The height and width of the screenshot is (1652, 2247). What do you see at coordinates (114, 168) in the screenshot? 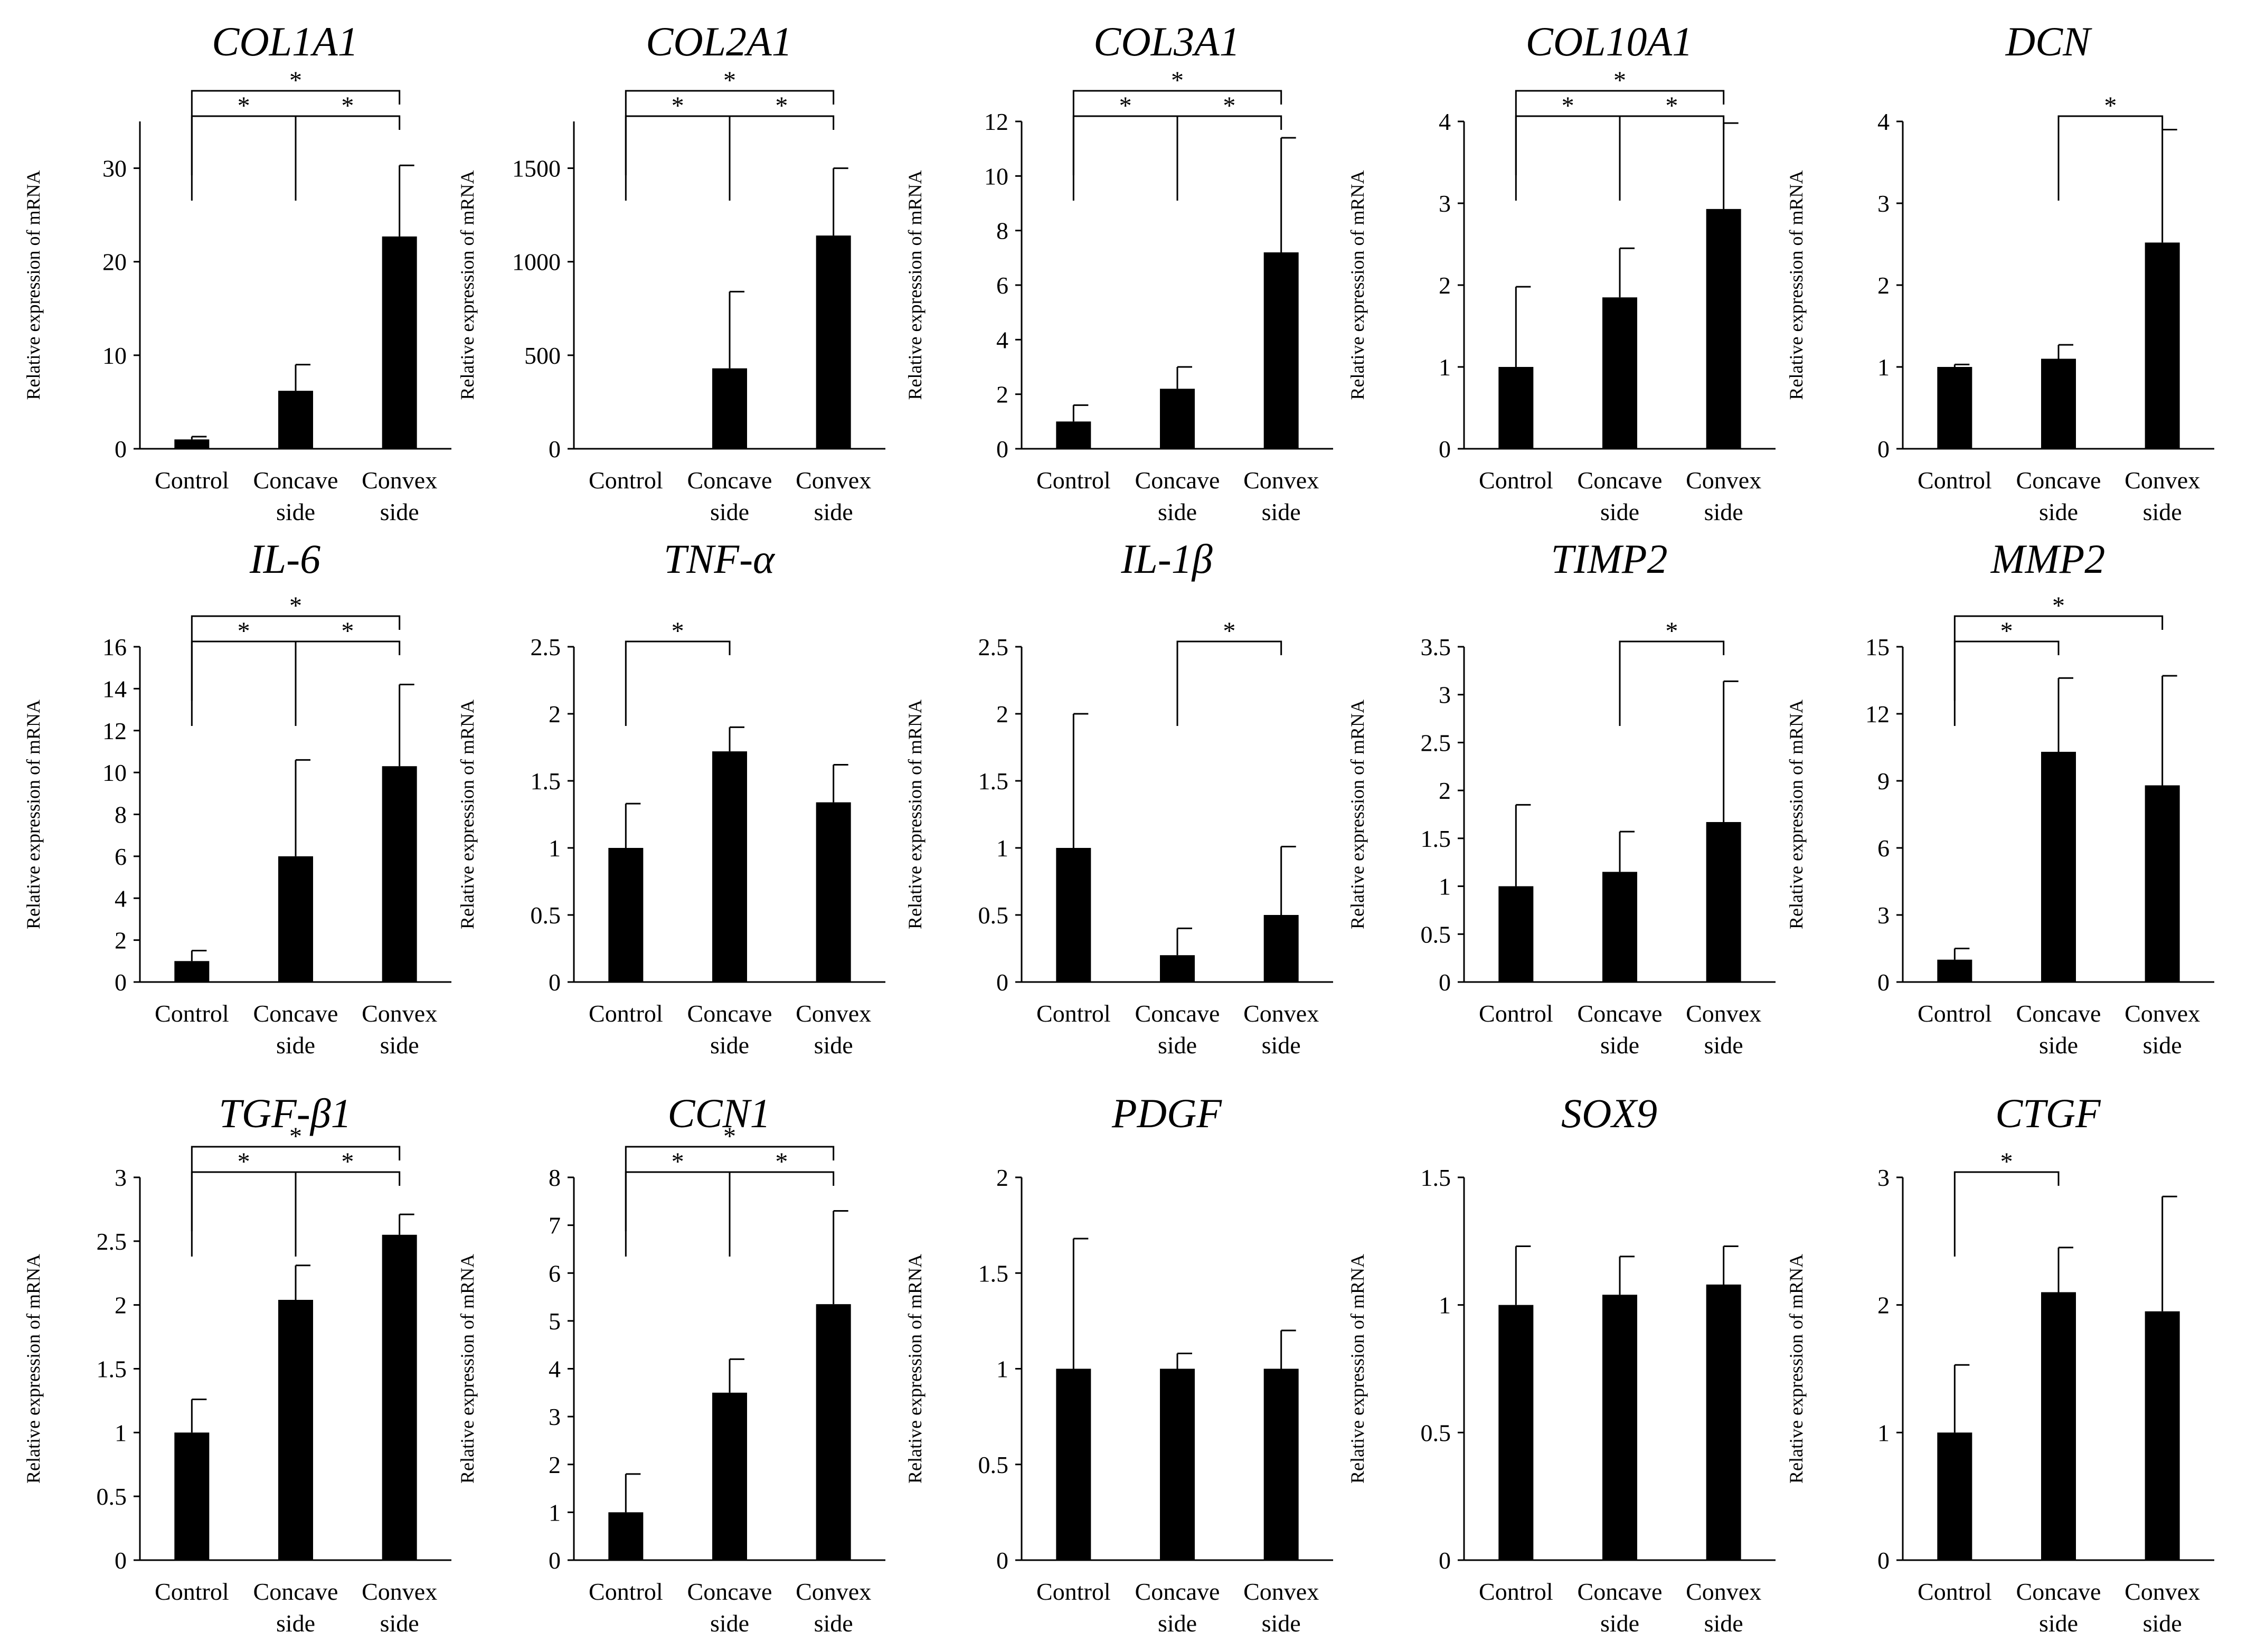
I see `y-tick-label: 30` at bounding box center [114, 168].